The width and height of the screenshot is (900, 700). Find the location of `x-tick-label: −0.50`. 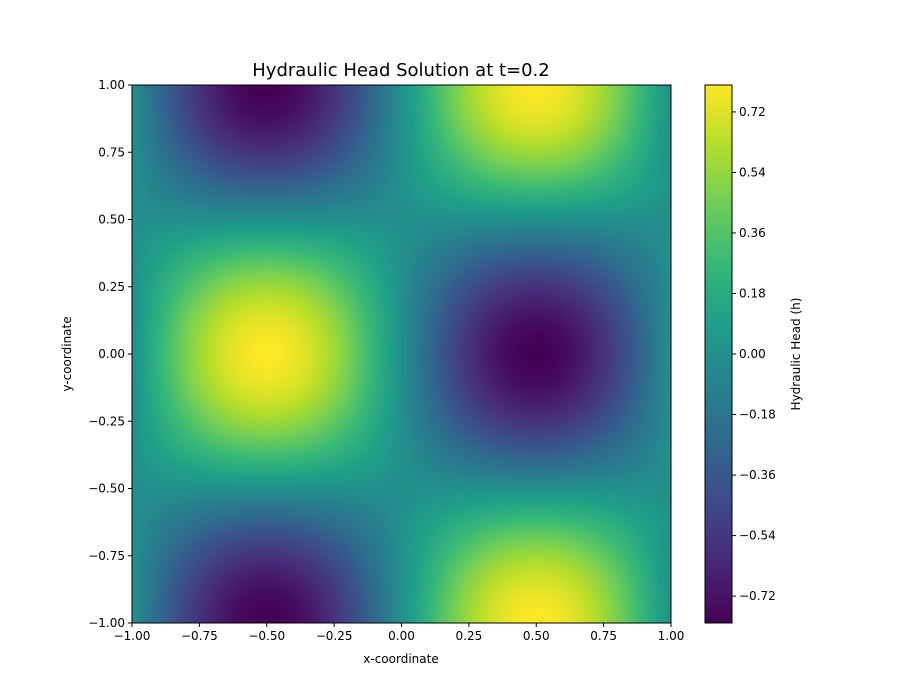

x-tick-label: −0.50 is located at coordinates (266, 636).